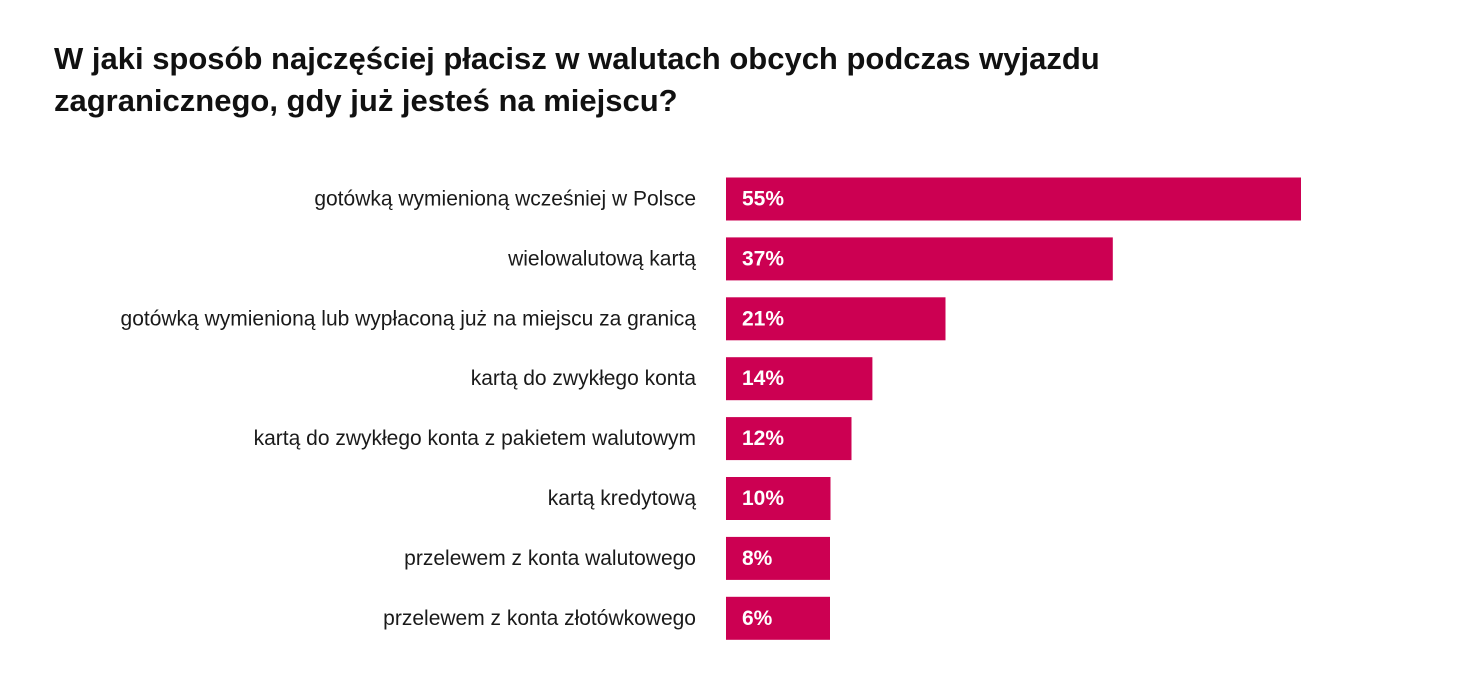 This screenshot has width=1483, height=689. I want to click on category-label-6: kartą kredytową, so click(622, 498).